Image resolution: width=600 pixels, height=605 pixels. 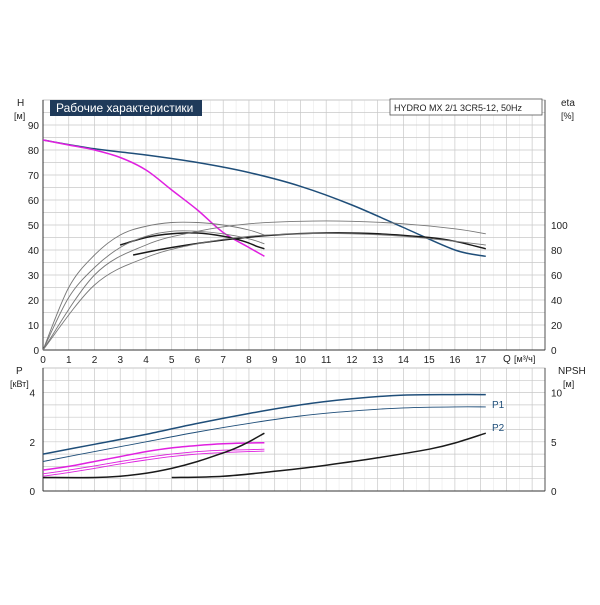 I want to click on series-label-p2: P2, so click(x=498, y=428).